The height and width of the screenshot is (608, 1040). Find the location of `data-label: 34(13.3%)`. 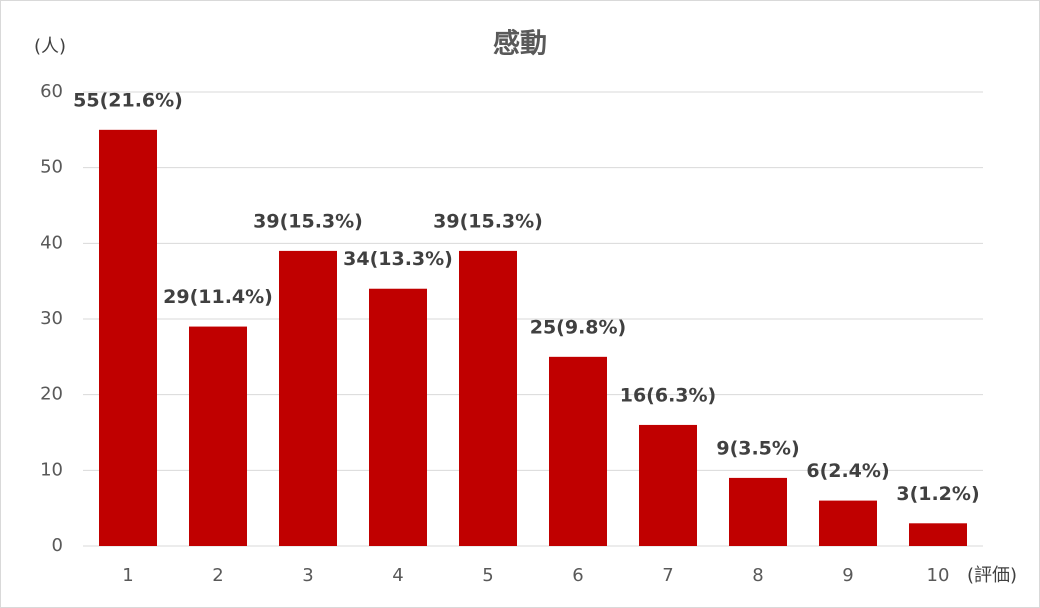

data-label: 34(13.3%) is located at coordinates (398, 259).